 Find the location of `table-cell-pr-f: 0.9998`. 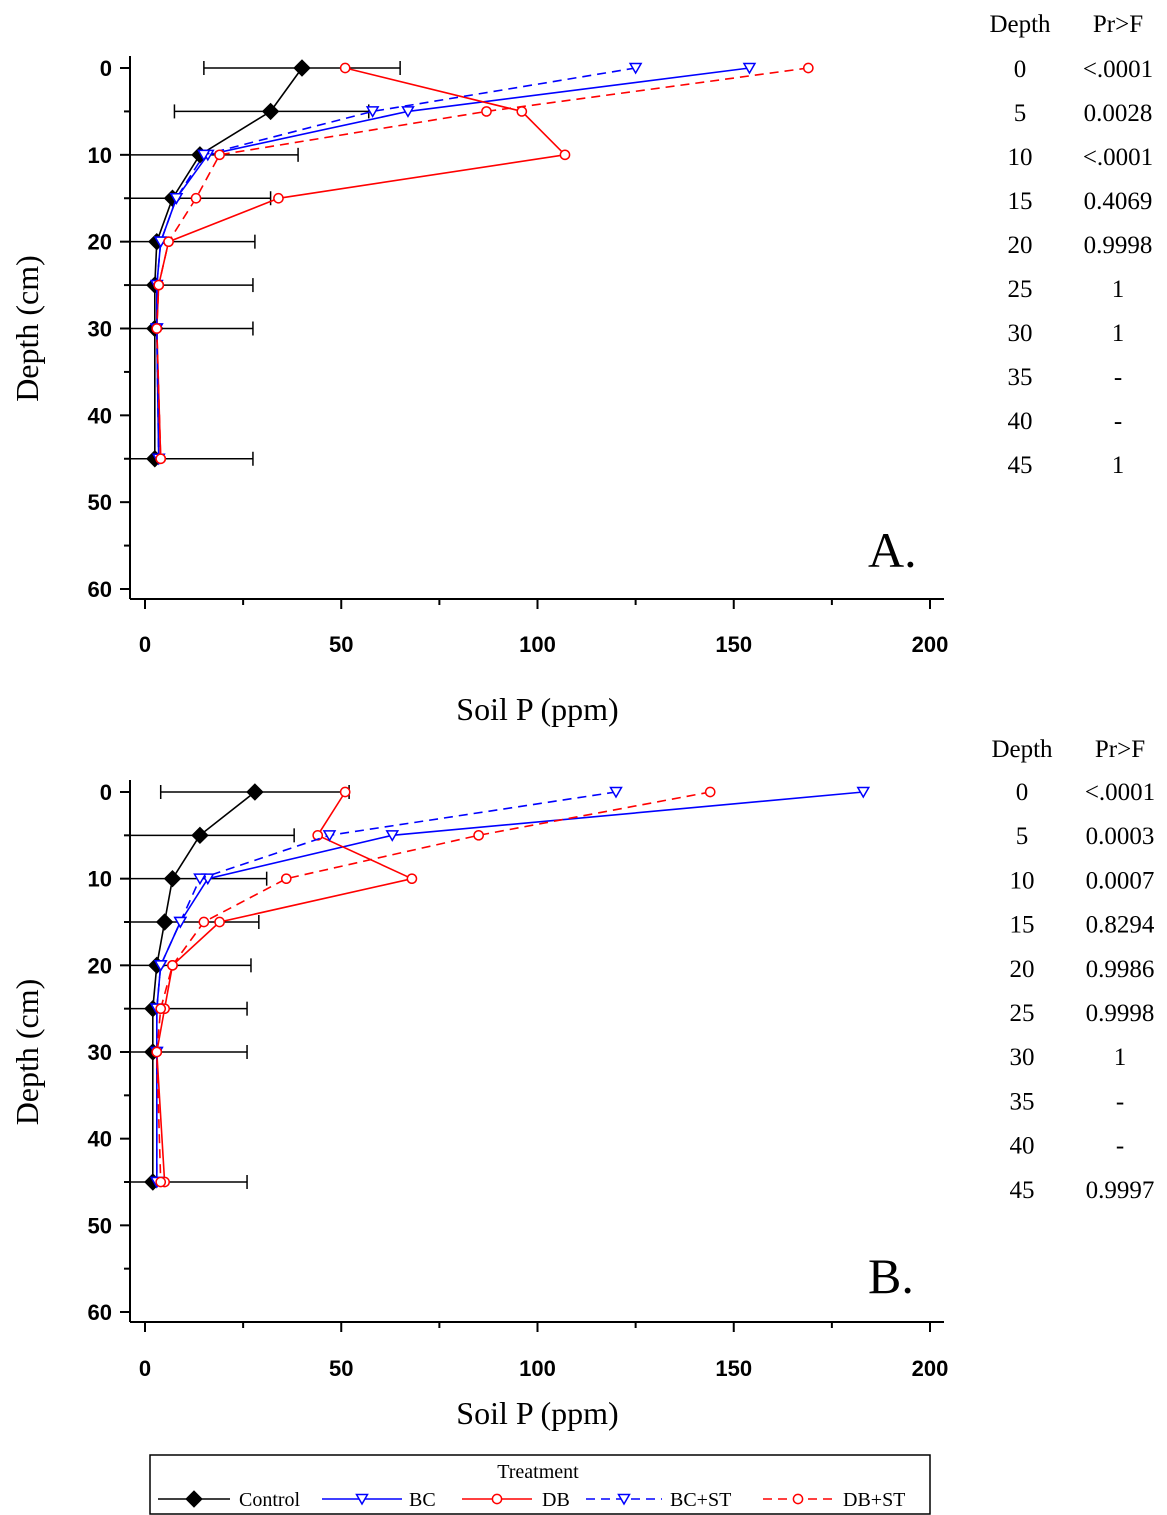

table-cell-pr-f: 0.9998 is located at coordinates (1120, 1013).